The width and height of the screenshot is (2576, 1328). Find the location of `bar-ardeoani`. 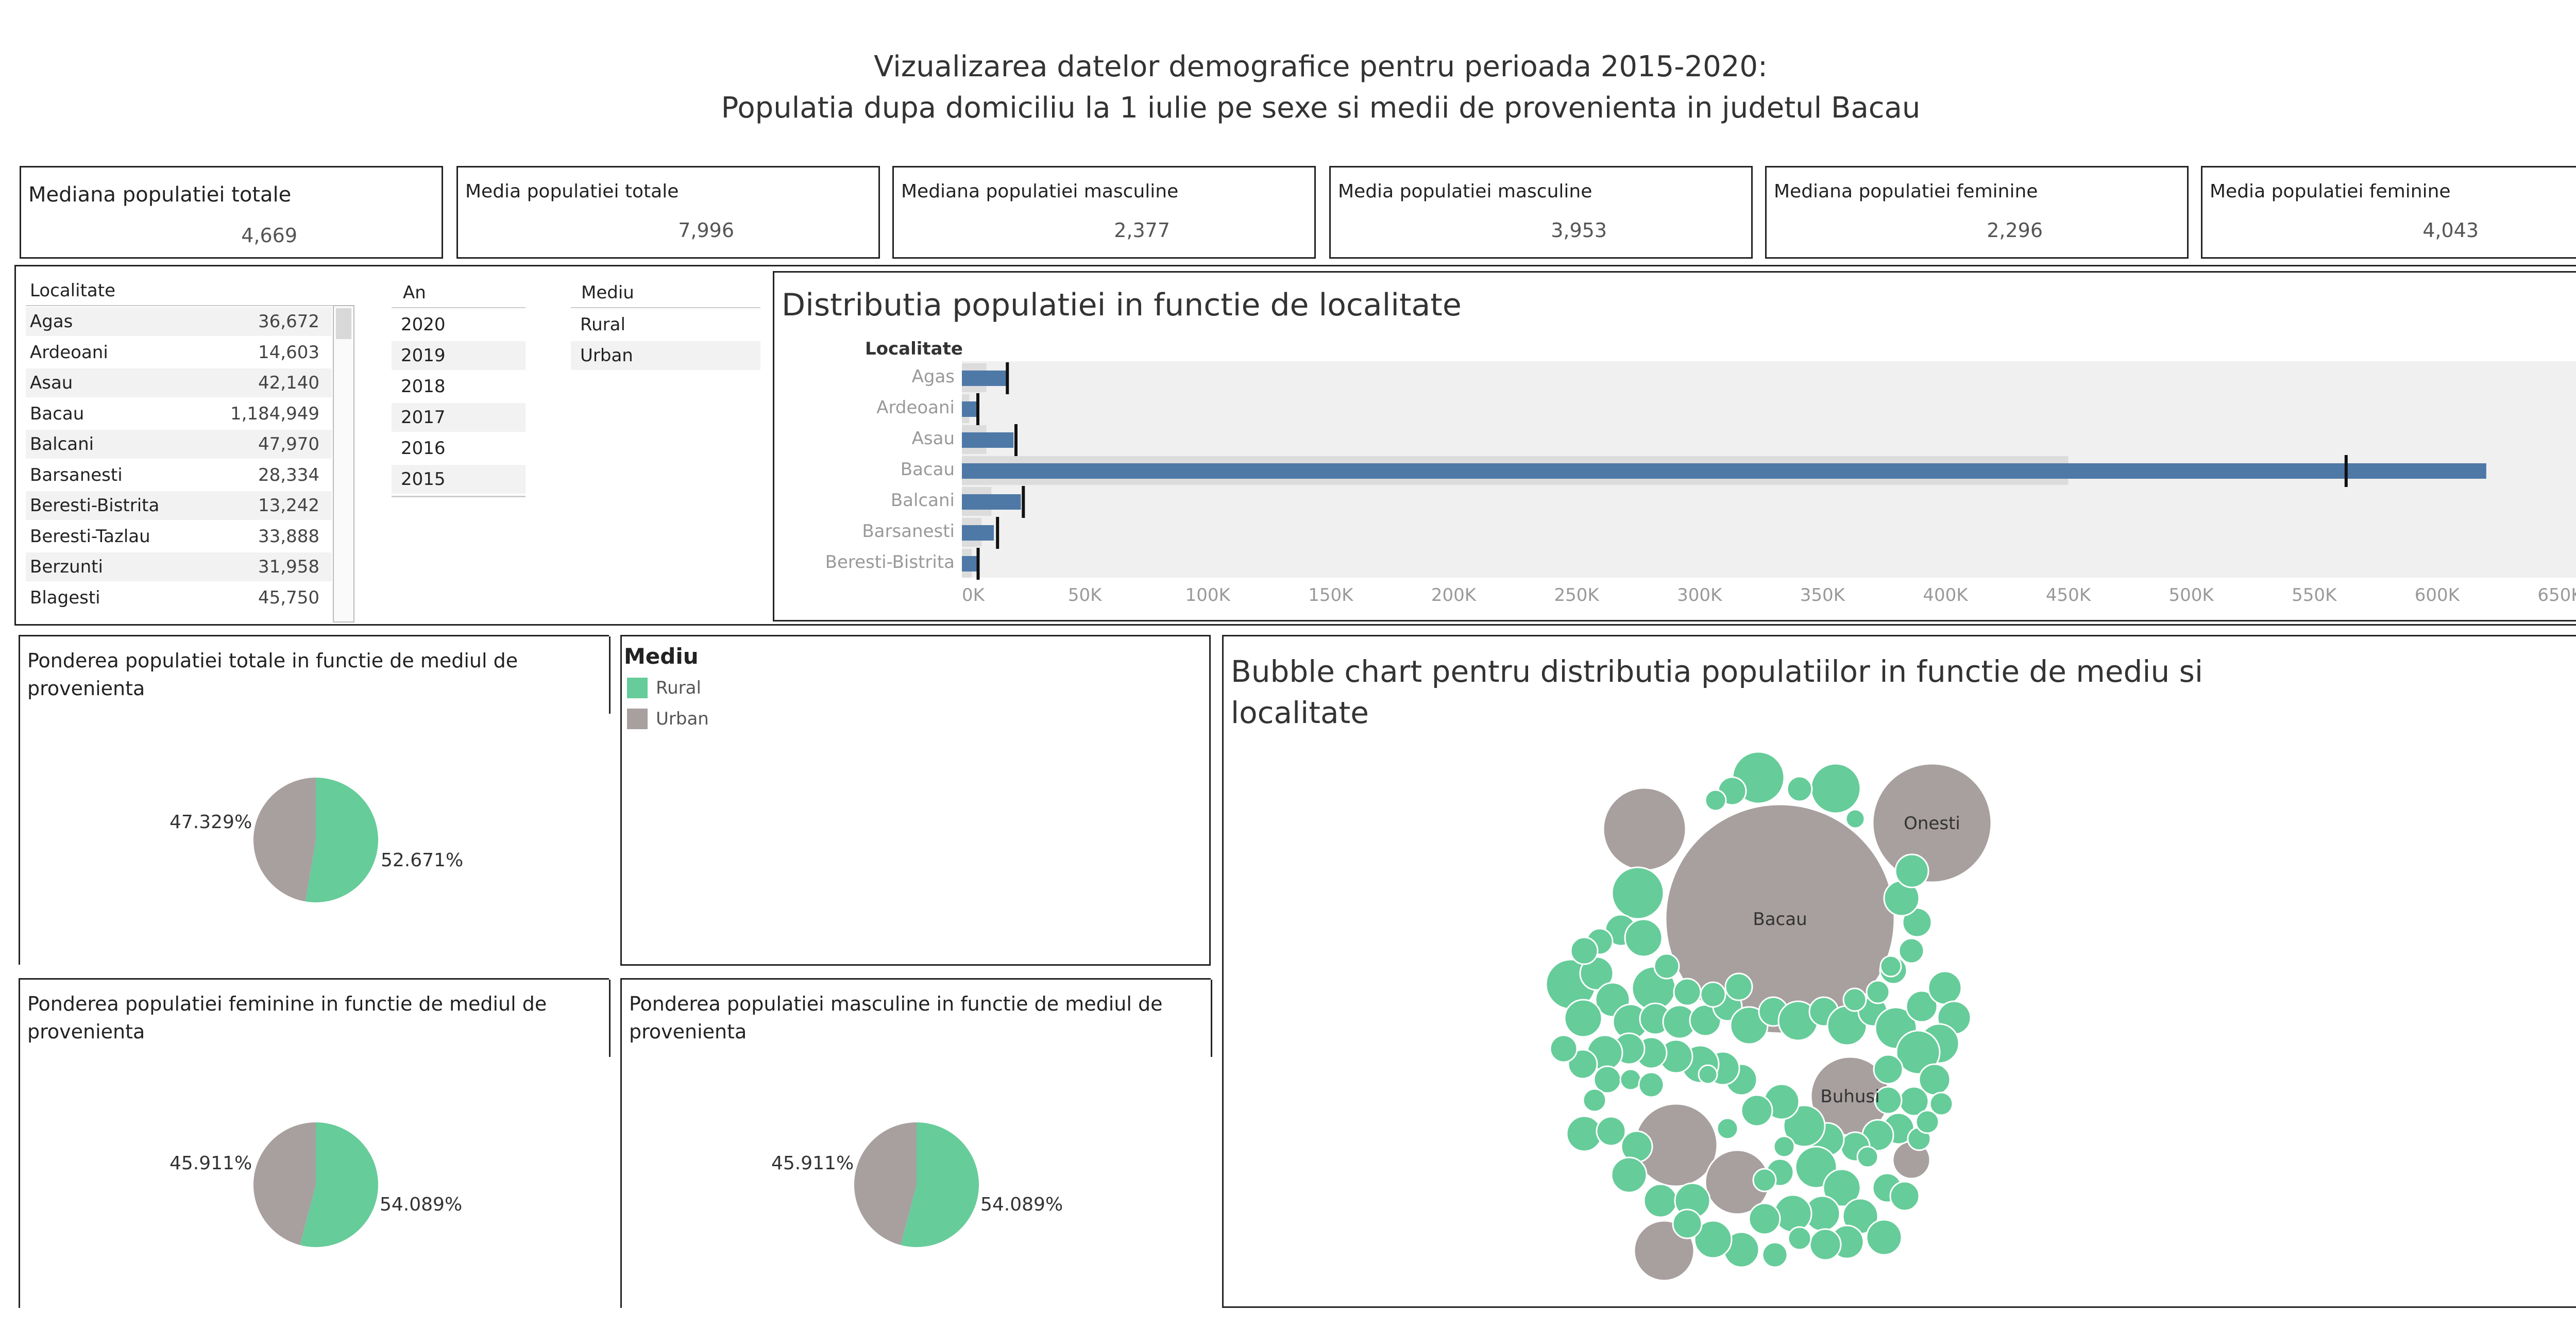

bar-ardeoani is located at coordinates (969, 409).